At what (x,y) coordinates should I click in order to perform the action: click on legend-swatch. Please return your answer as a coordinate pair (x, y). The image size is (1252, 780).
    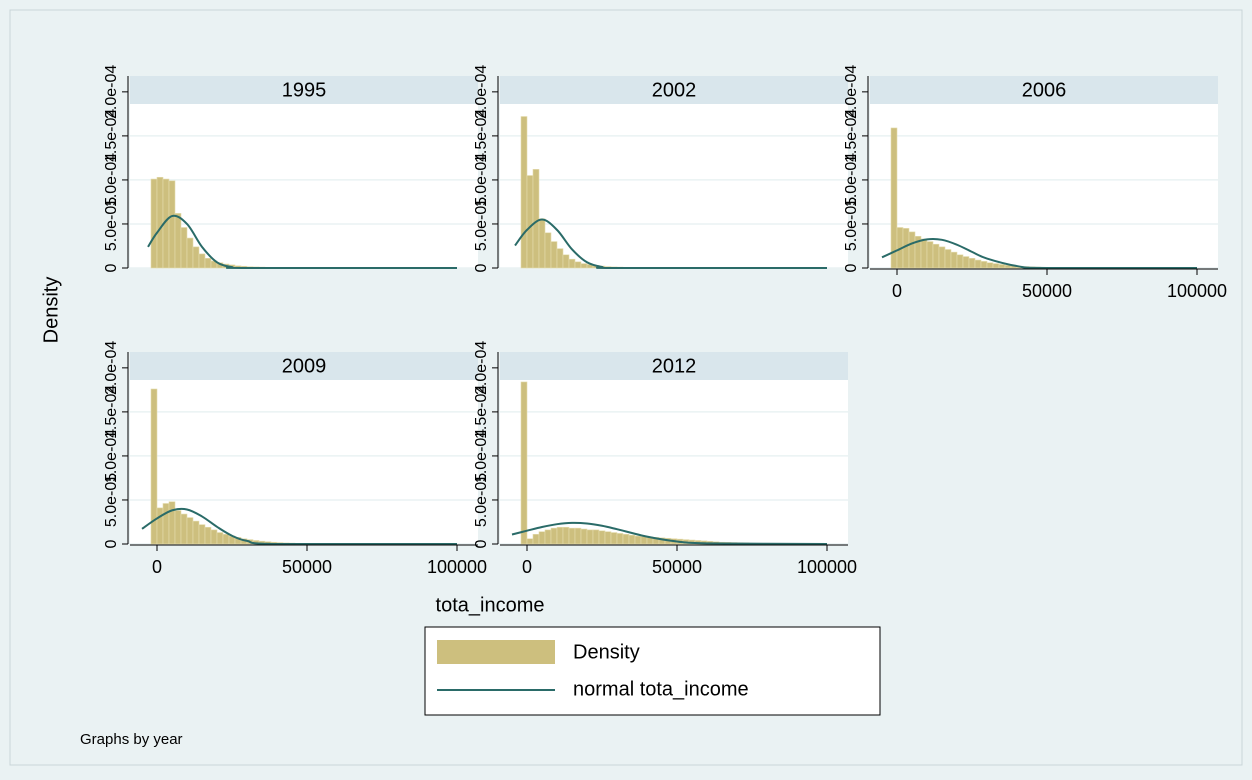
    Looking at the image, I should click on (496, 652).